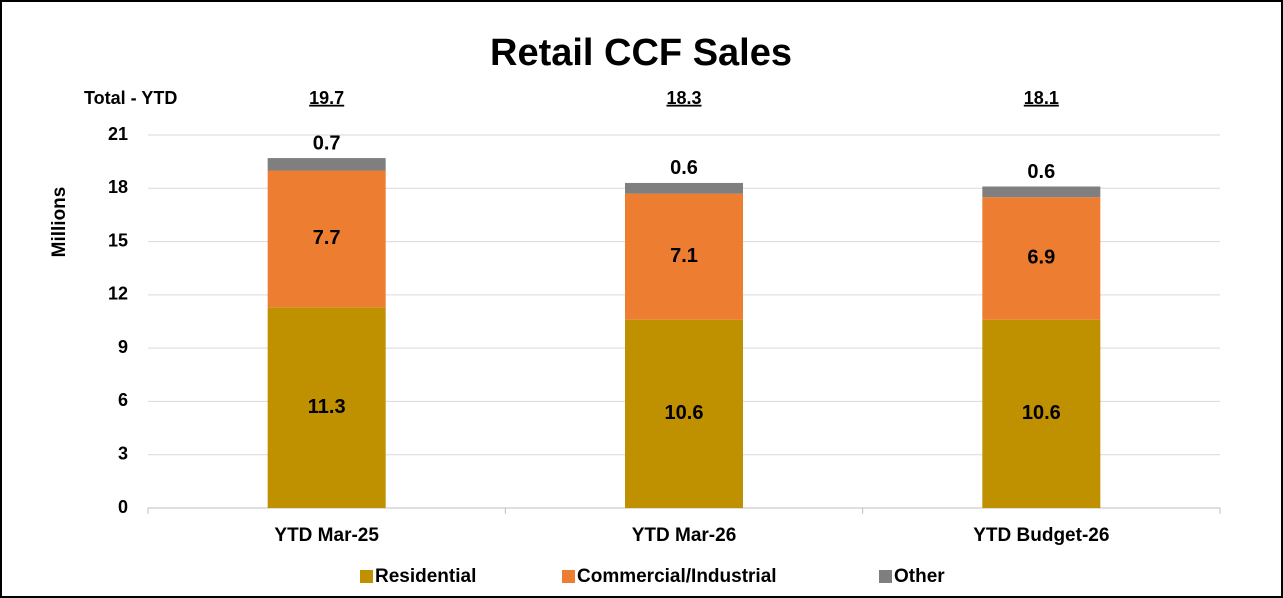 This screenshot has height=598, width=1283. What do you see at coordinates (118, 134) in the screenshot?
I see `y-tick-label: 21` at bounding box center [118, 134].